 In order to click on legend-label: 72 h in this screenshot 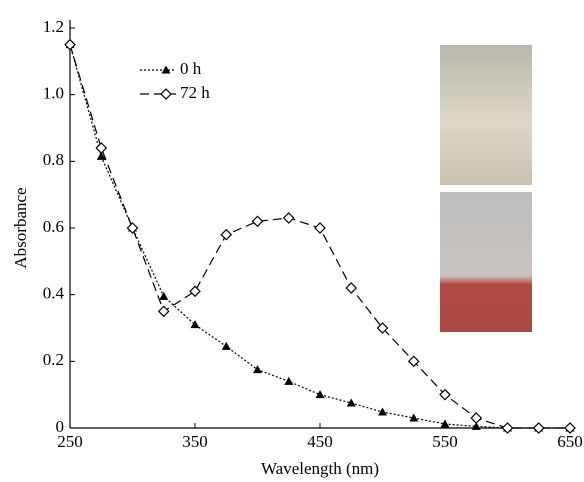, I will do `click(195, 92)`.